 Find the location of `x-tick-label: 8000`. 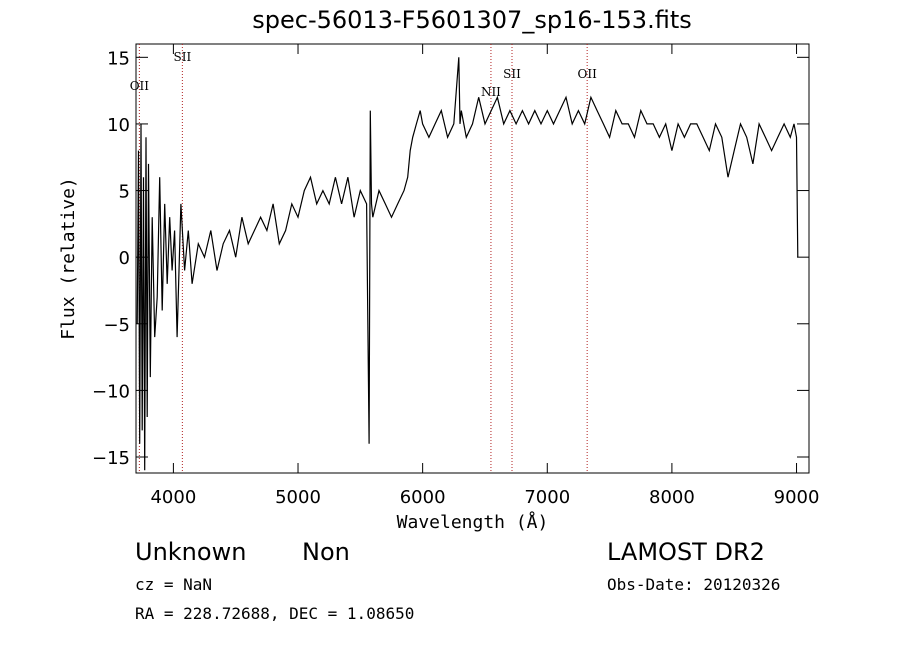

x-tick-label: 8000 is located at coordinates (672, 497).